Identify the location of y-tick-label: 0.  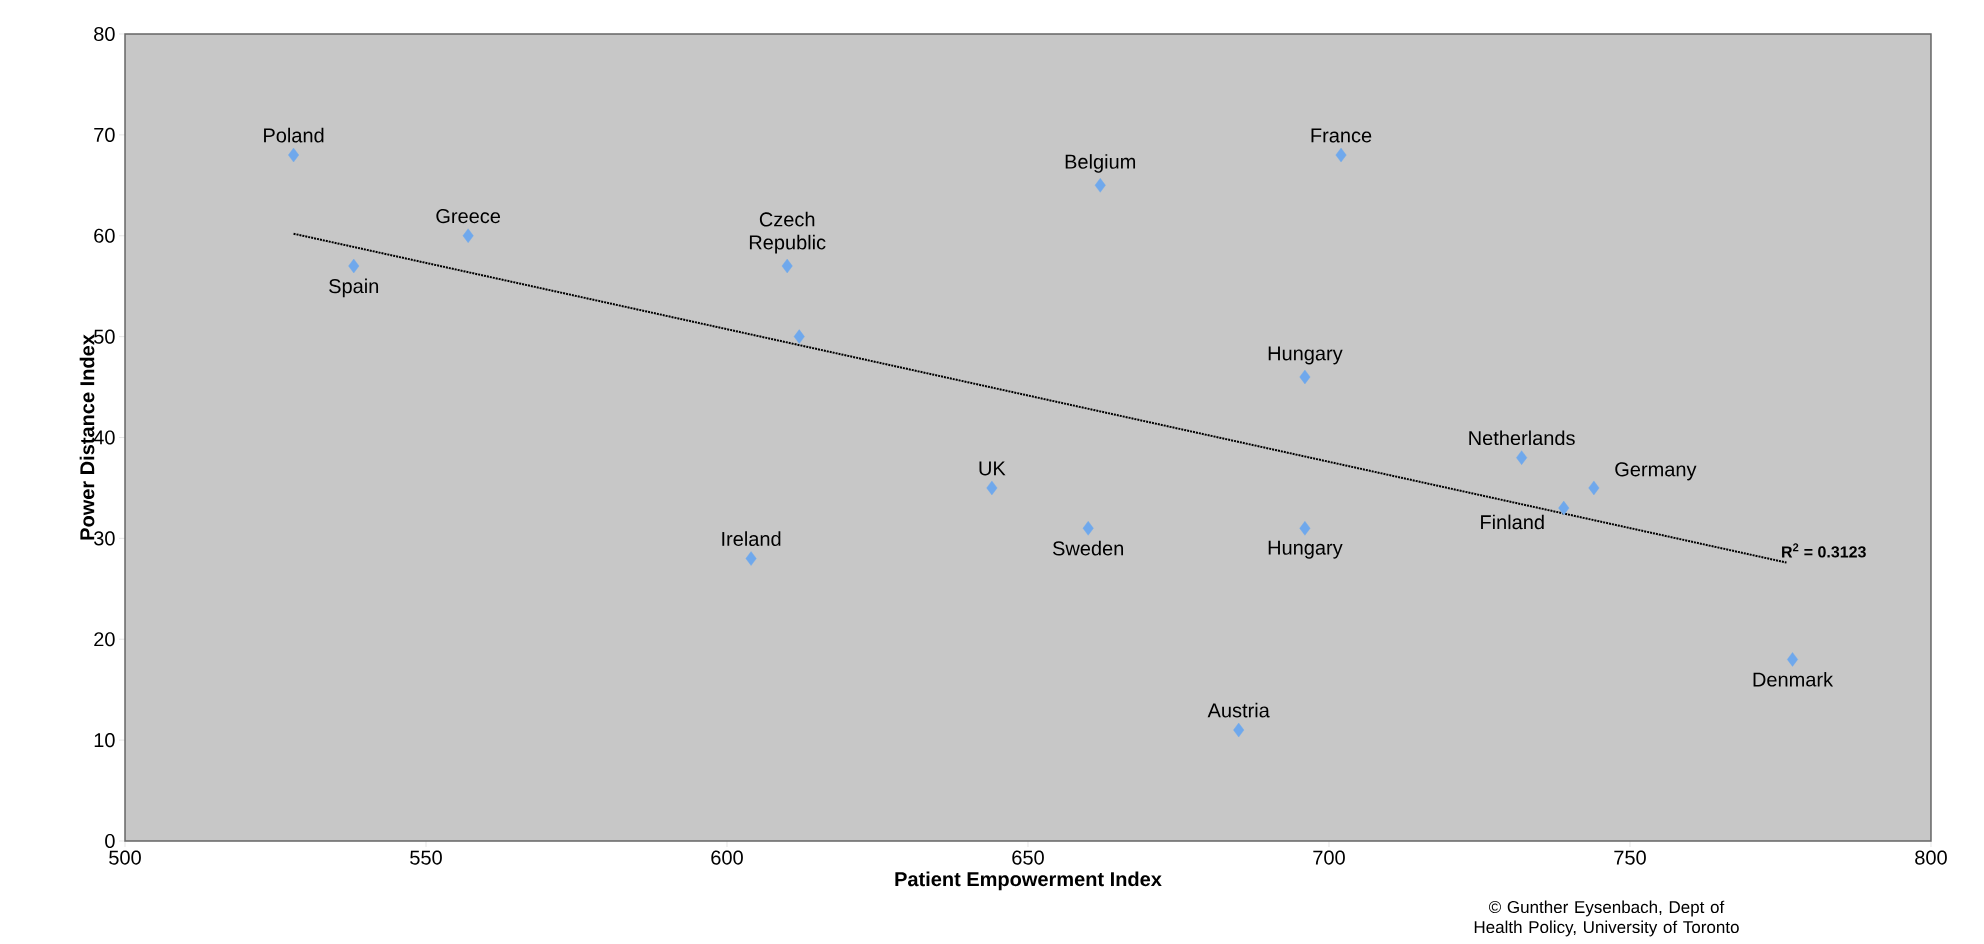
(110, 841).